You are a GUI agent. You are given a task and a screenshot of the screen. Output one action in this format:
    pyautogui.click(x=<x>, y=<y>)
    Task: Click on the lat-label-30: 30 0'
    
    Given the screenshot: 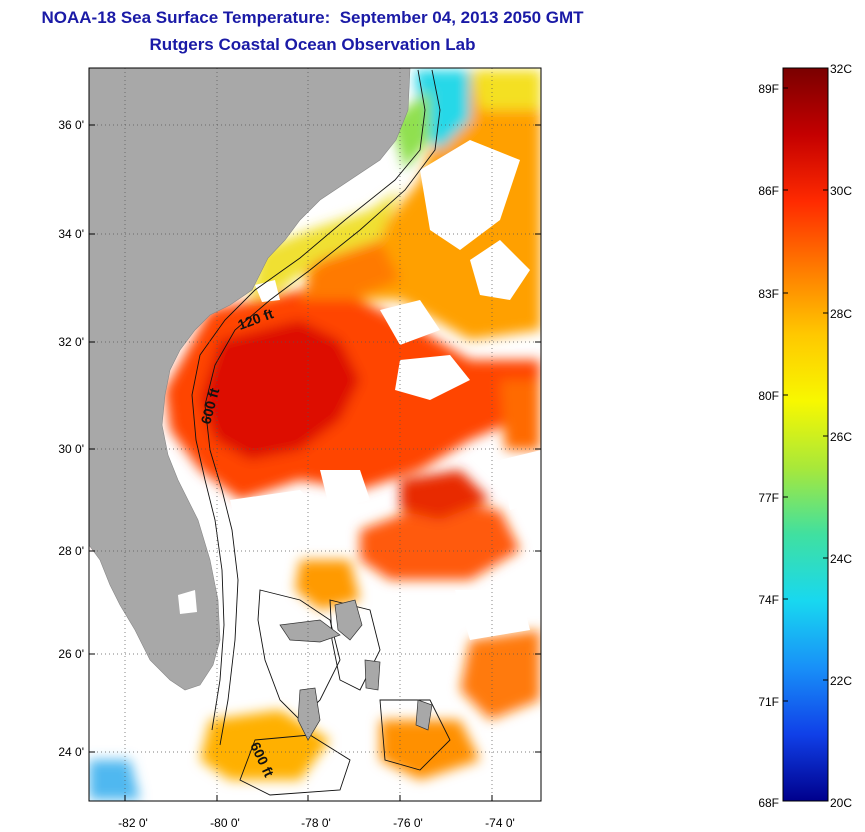 What is the action you would take?
    pyautogui.click(x=71, y=449)
    